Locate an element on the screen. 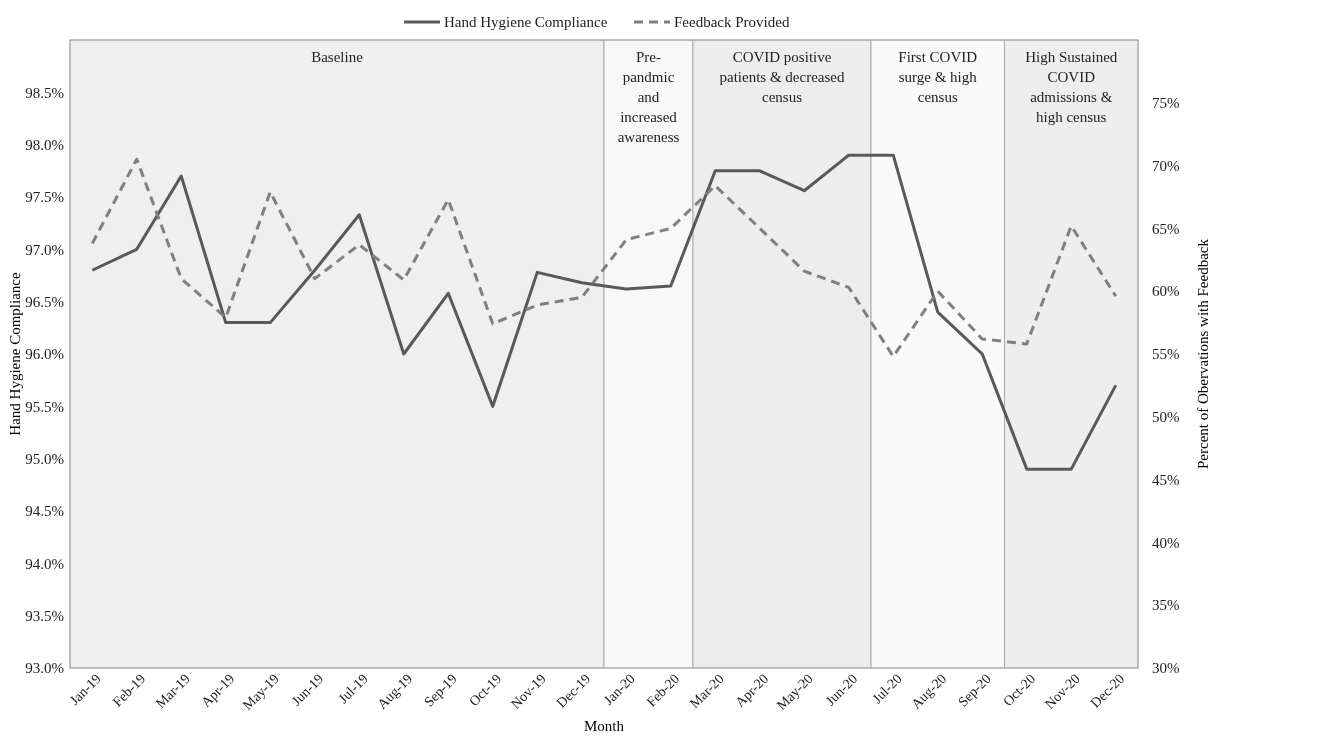 The width and height of the screenshot is (1343, 745). y-tick-label: 98.0% is located at coordinates (44, 144).